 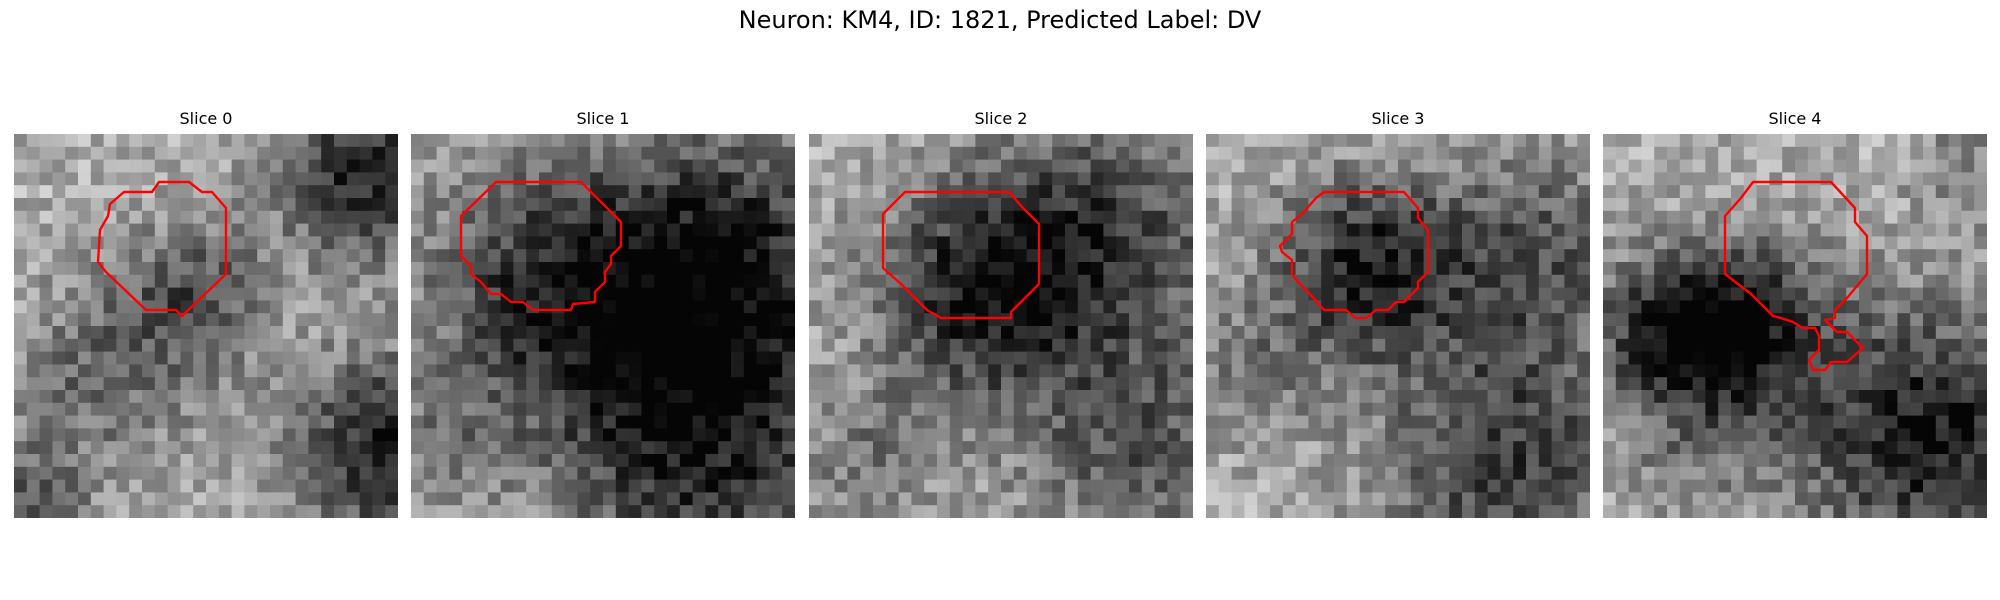 I want to click on slice-title-2: Slice 2, so click(x=1001, y=118).